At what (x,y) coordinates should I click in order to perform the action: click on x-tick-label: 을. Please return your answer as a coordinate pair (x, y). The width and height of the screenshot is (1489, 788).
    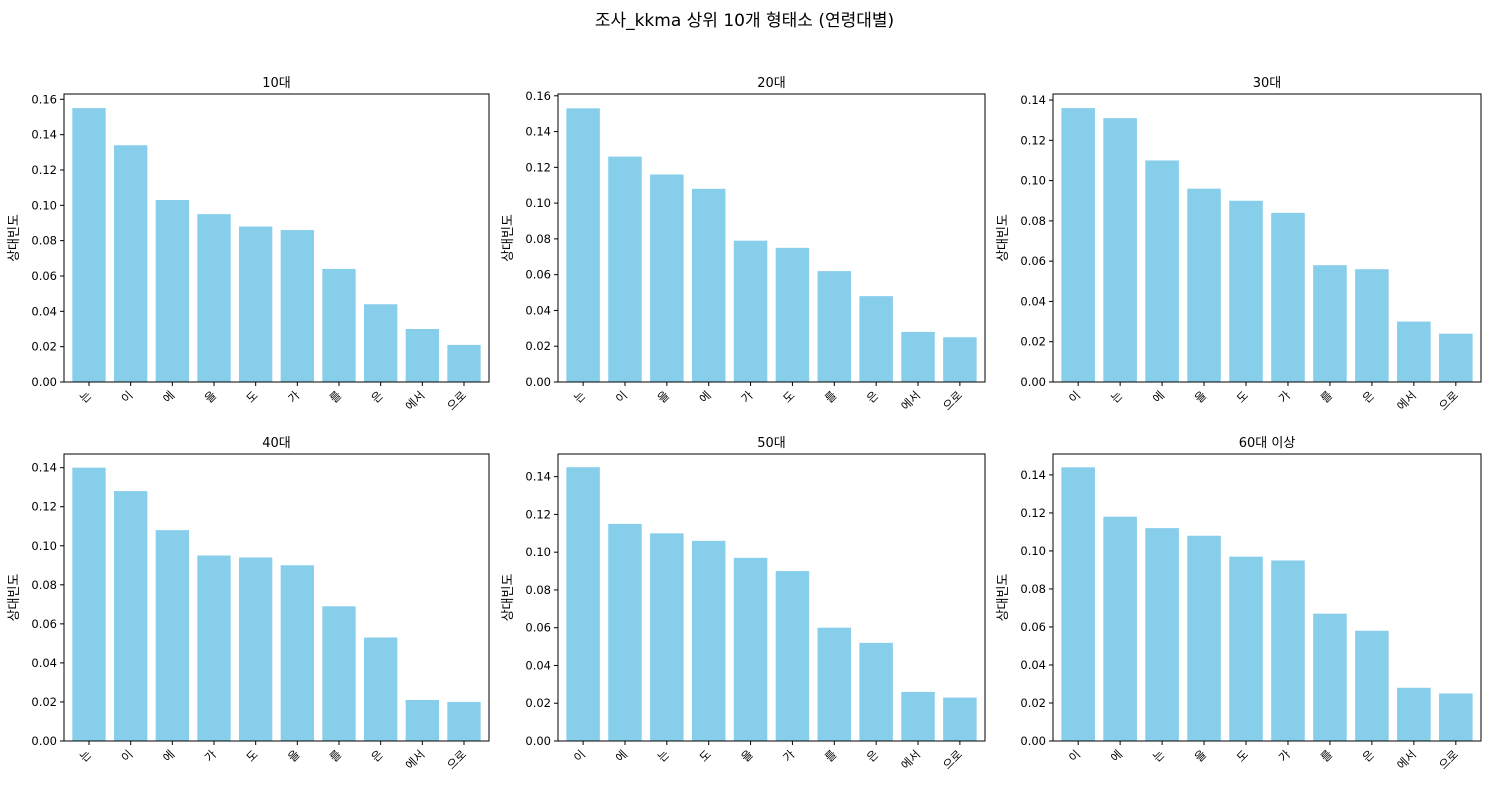
    Looking at the image, I should click on (1200, 755).